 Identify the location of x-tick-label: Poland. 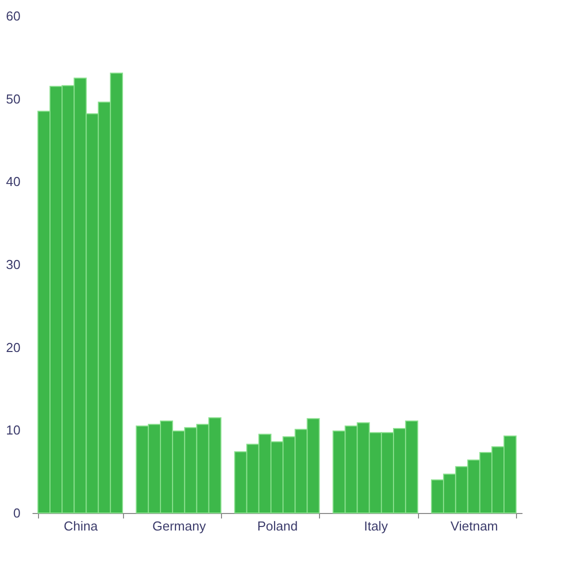
(277, 526).